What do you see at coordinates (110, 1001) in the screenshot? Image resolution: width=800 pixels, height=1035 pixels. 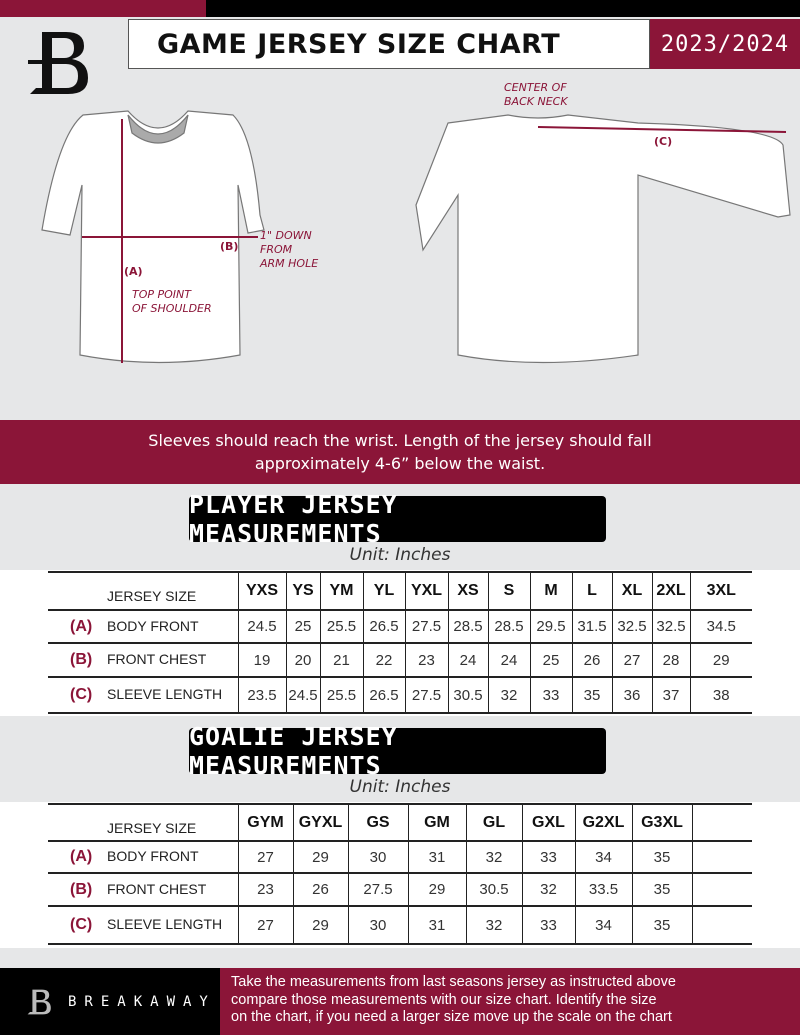 I see `footer-brand: BREAKAWAY` at bounding box center [110, 1001].